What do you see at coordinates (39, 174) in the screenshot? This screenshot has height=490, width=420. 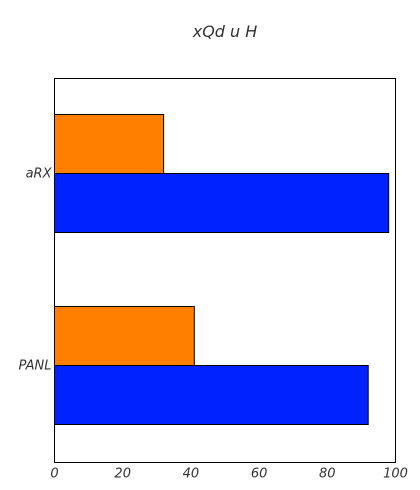 I see `category-label-arx: aRX` at bounding box center [39, 174].